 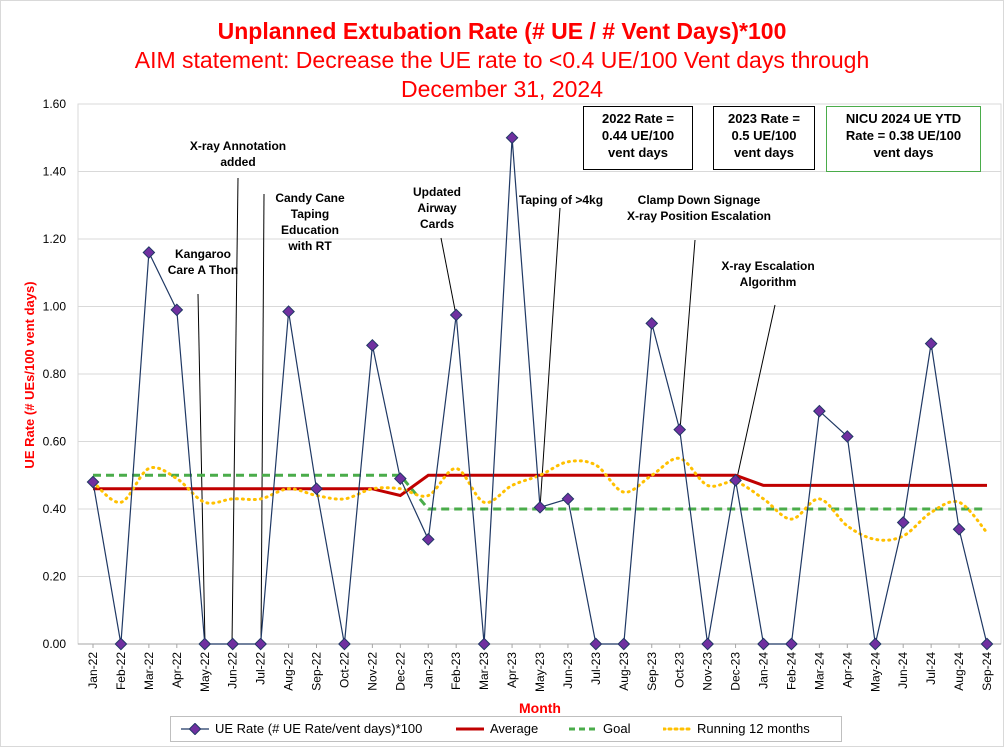 I want to click on x-tick-label: Mar-22, so click(x=149, y=671).